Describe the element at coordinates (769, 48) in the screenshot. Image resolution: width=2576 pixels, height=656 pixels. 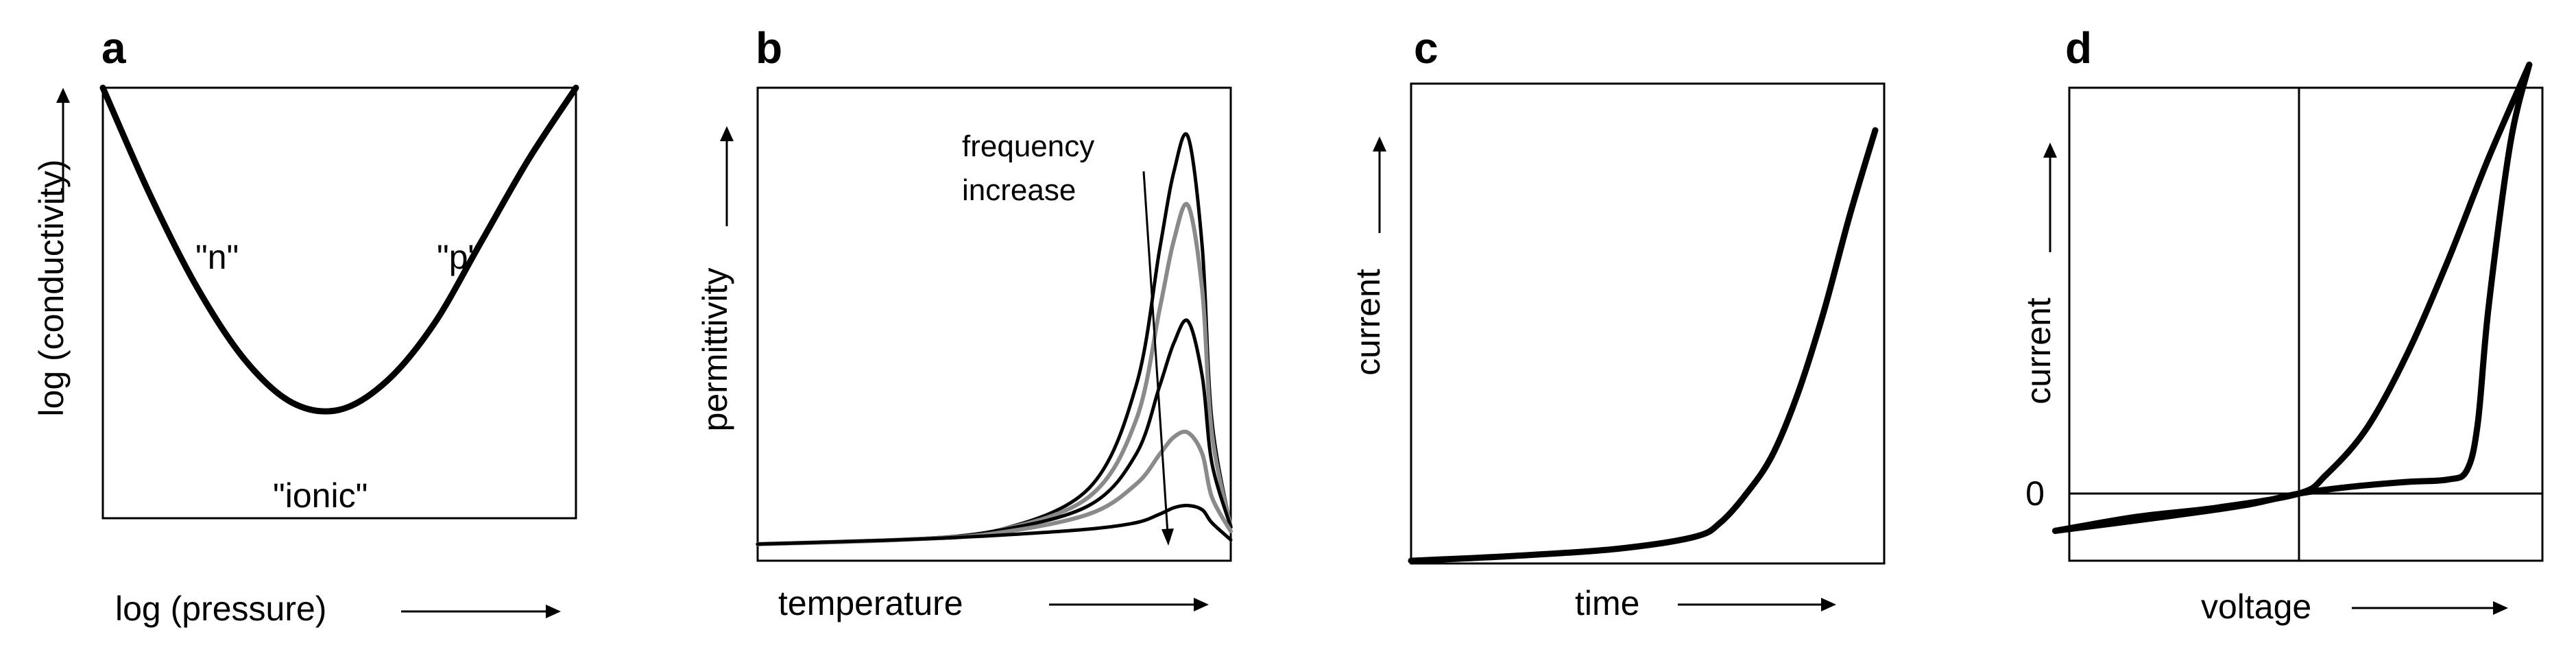
I see `panel-letter-b: b` at that location.